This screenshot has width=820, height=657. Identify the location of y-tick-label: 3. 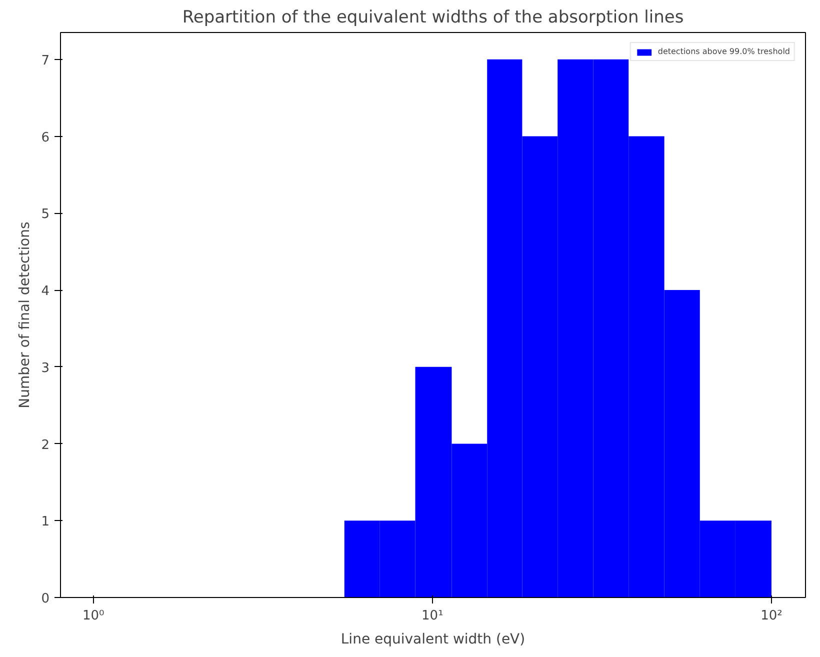
(45, 368).